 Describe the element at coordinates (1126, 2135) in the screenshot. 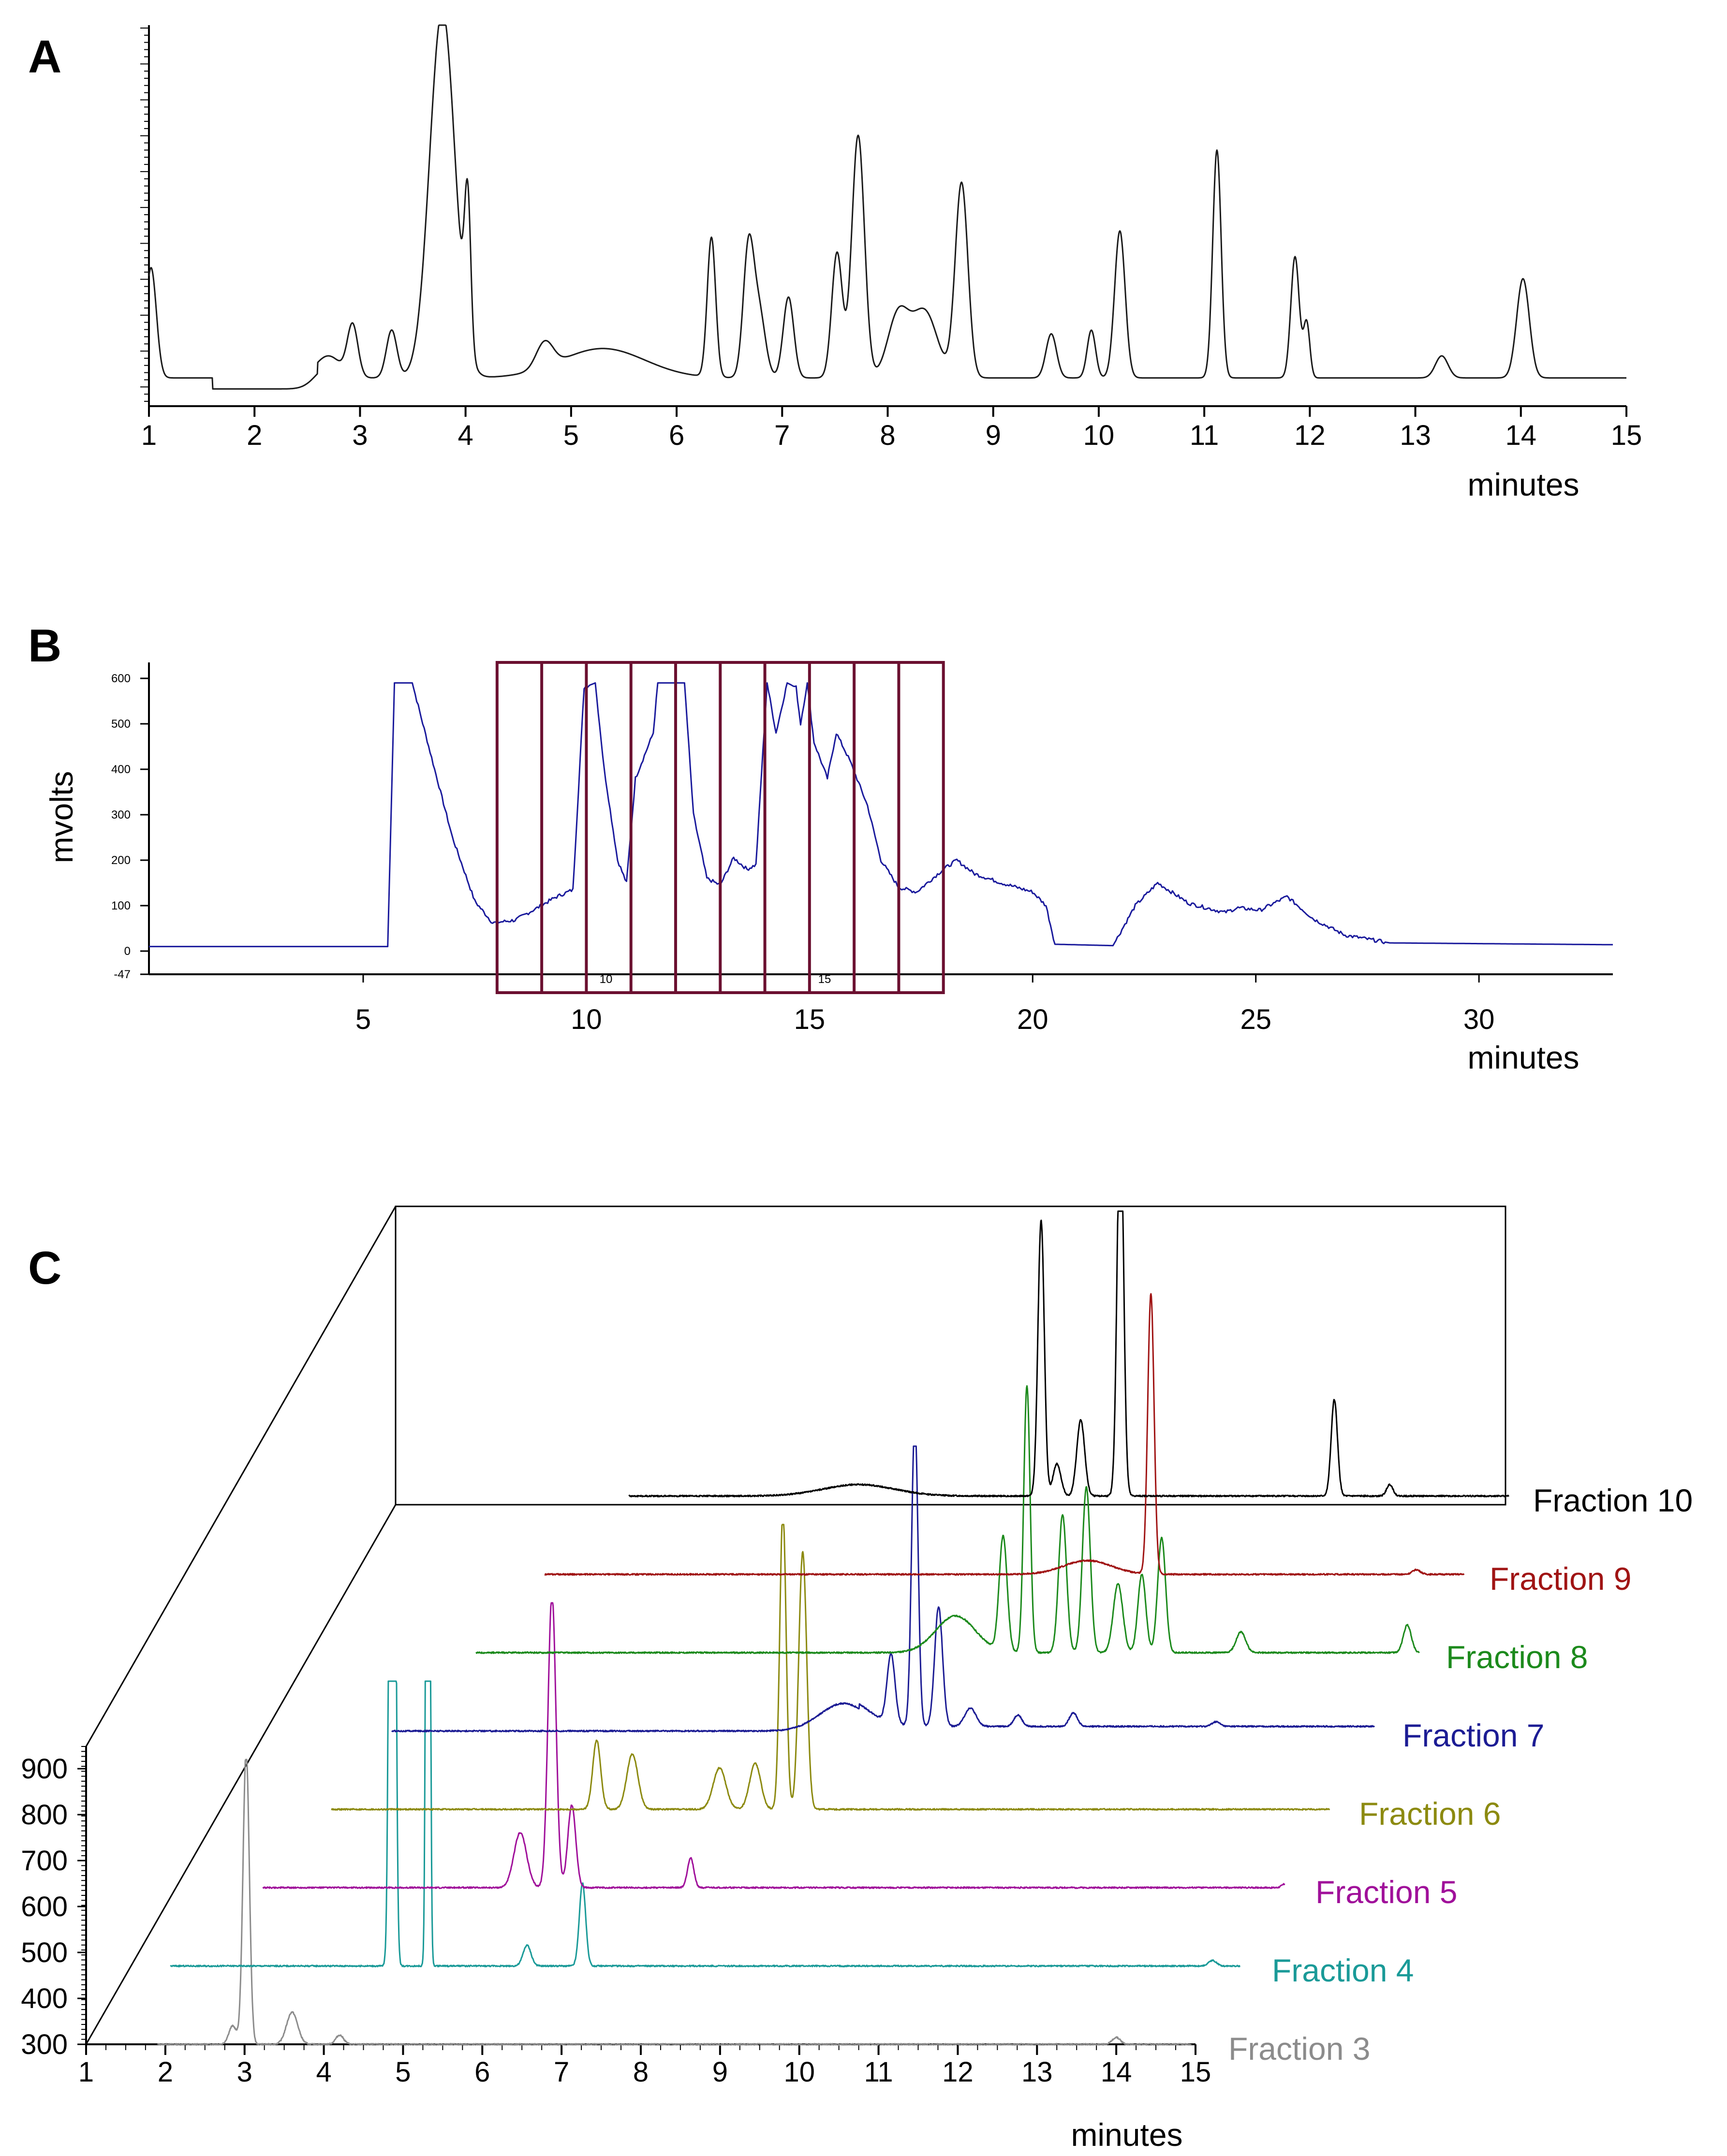

I see `panel-c-x-label: minutes` at that location.